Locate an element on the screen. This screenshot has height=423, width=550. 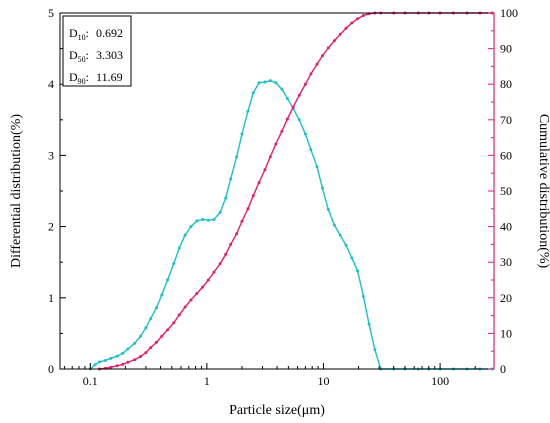
y-right-tick-label-4: 40 is located at coordinates (506, 227).